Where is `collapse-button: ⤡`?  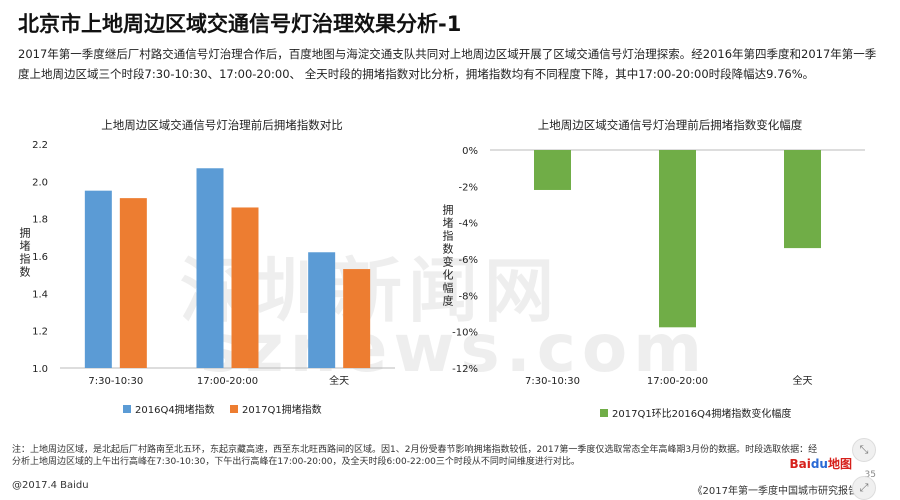
collapse-button: ⤡ is located at coordinates (864, 450).